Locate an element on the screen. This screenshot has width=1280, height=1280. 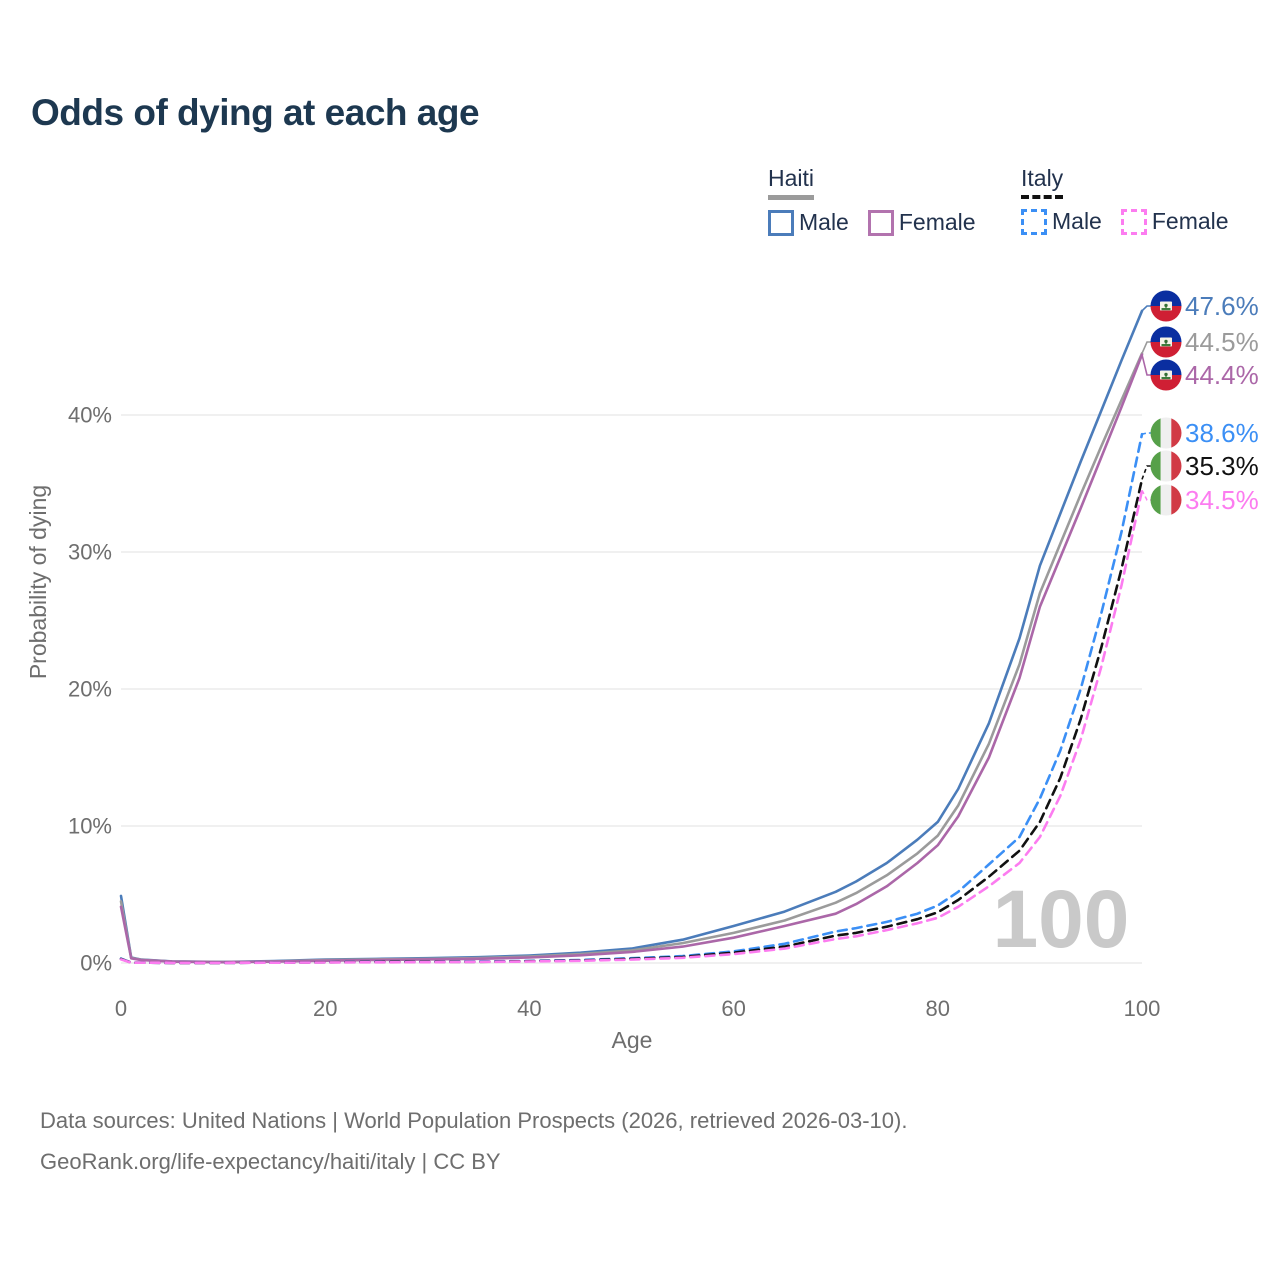
x-axis-title: Age is located at coordinates (632, 1040).